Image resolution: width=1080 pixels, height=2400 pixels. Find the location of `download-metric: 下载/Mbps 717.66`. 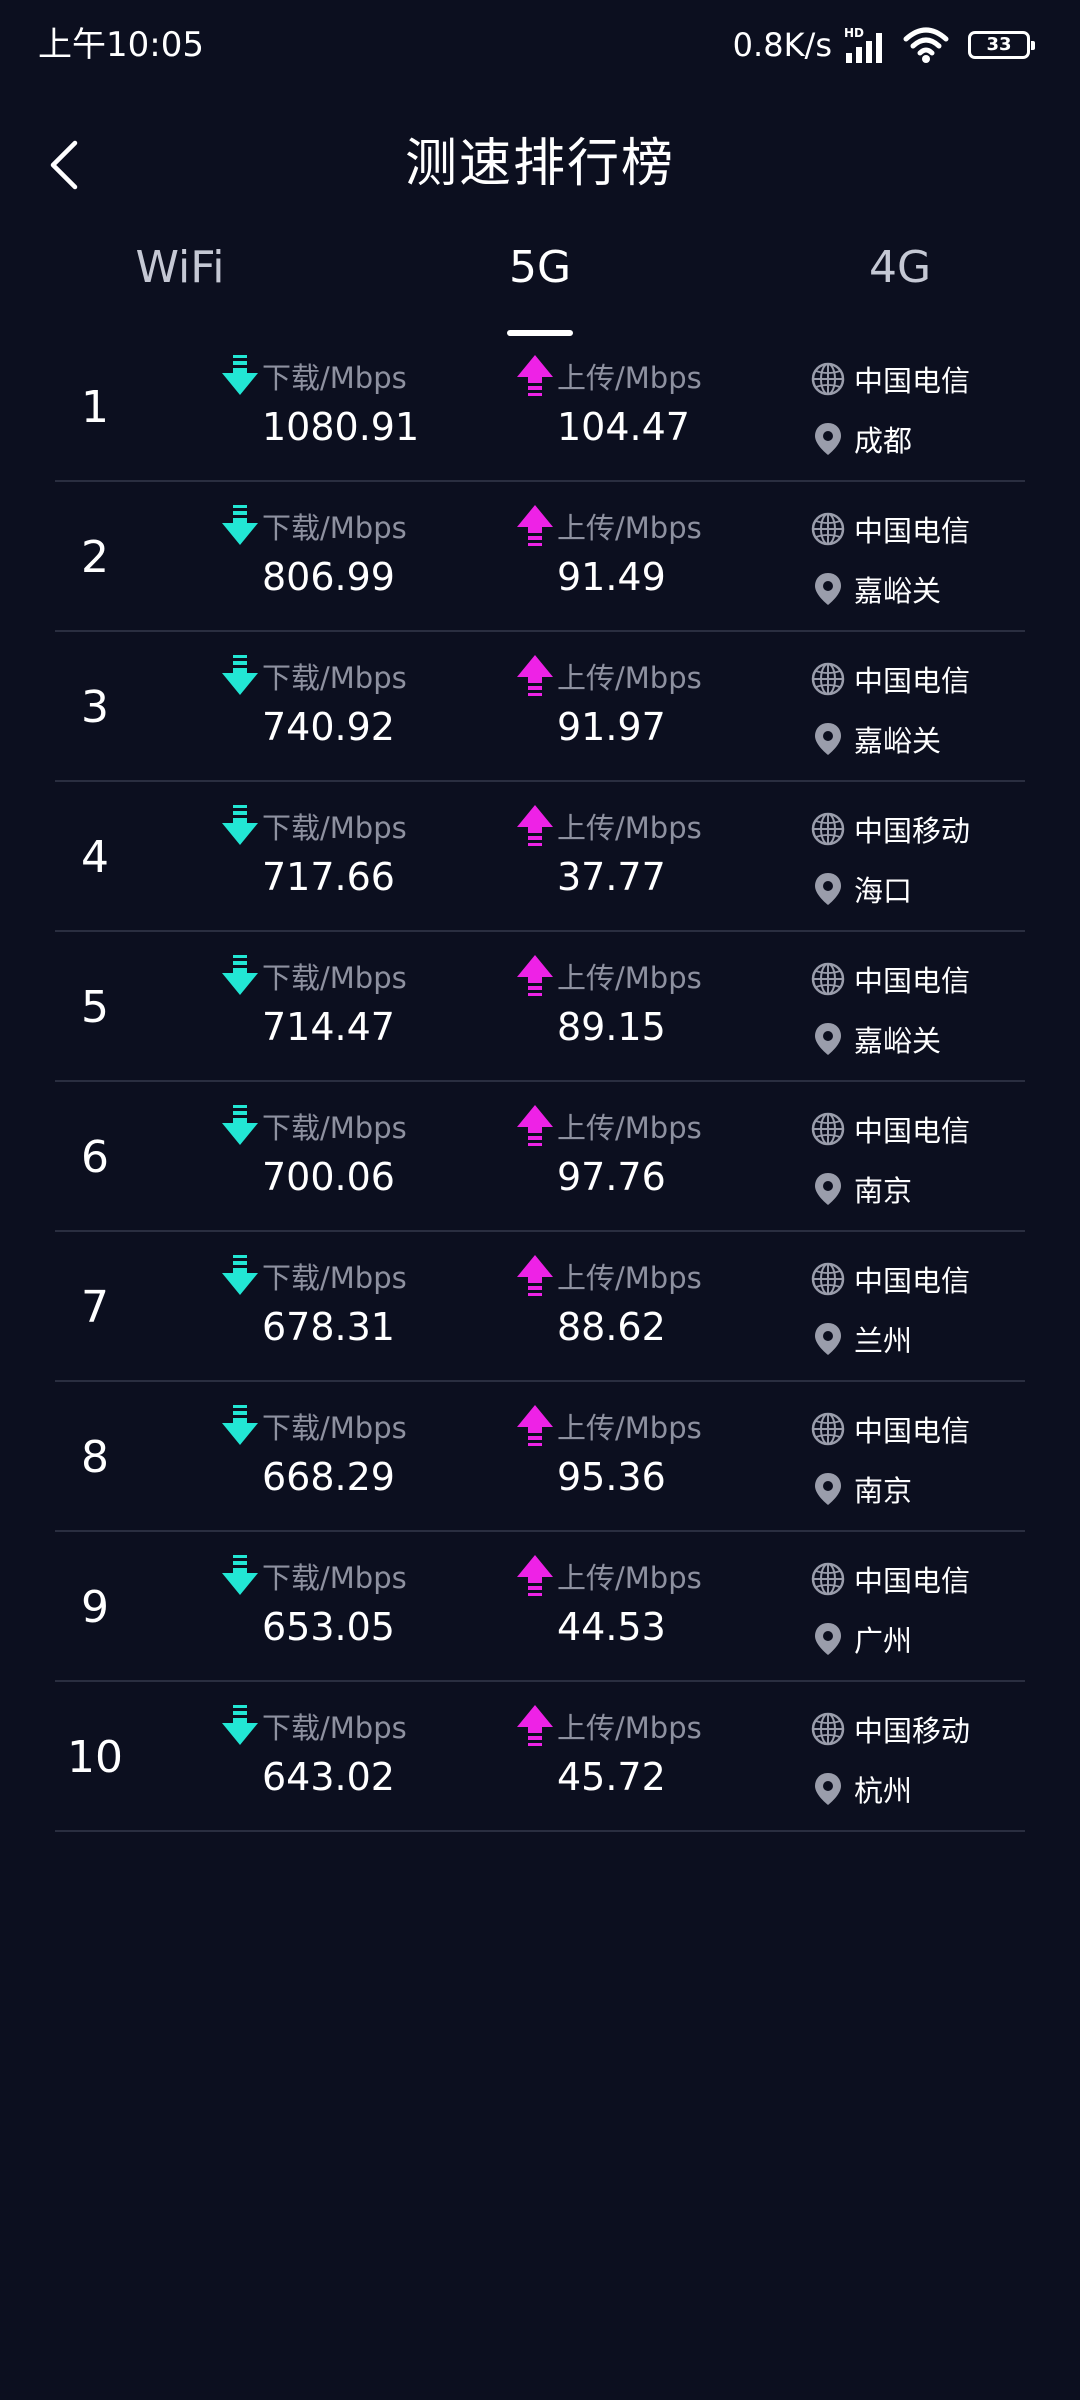

download-metric: 下载/Mbps 717.66 is located at coordinates (313, 853).